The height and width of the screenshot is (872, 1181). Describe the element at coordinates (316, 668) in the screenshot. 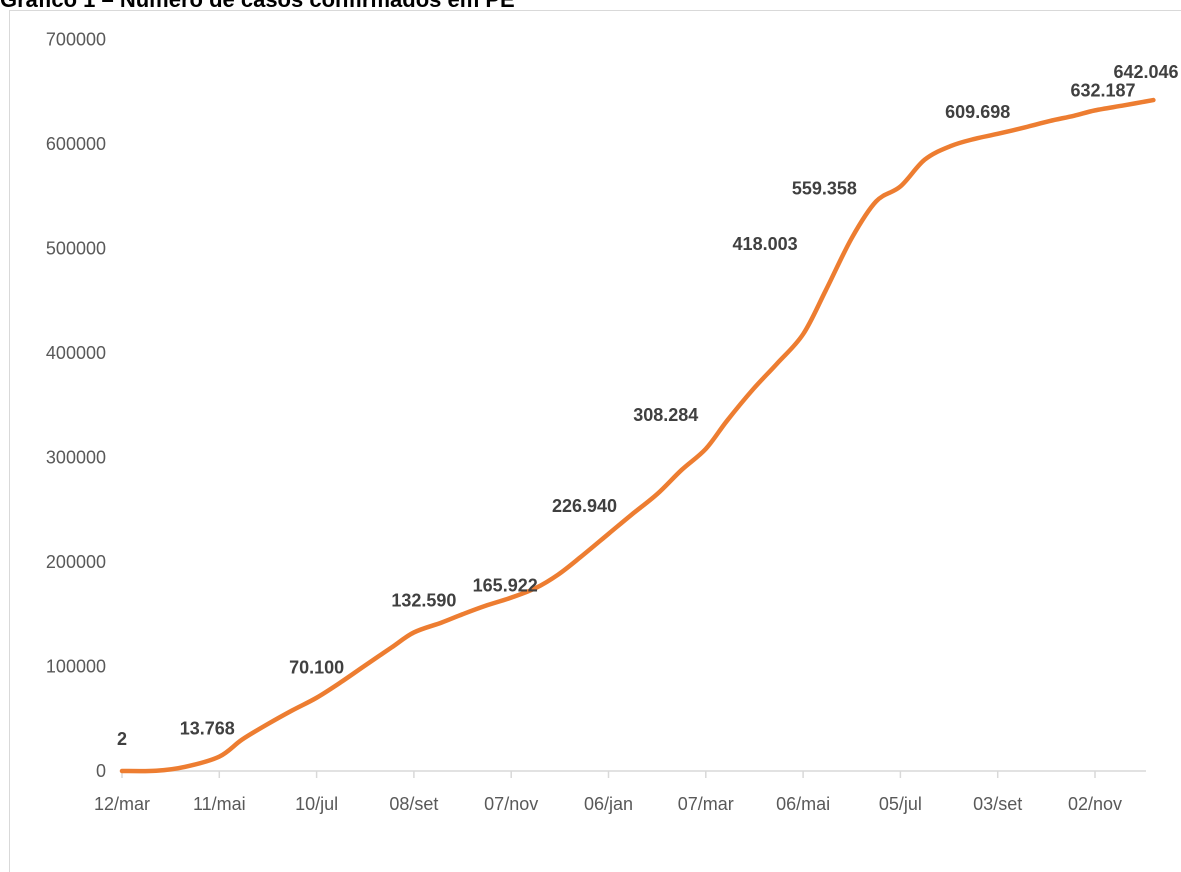

I see `data-label: 70.100` at that location.